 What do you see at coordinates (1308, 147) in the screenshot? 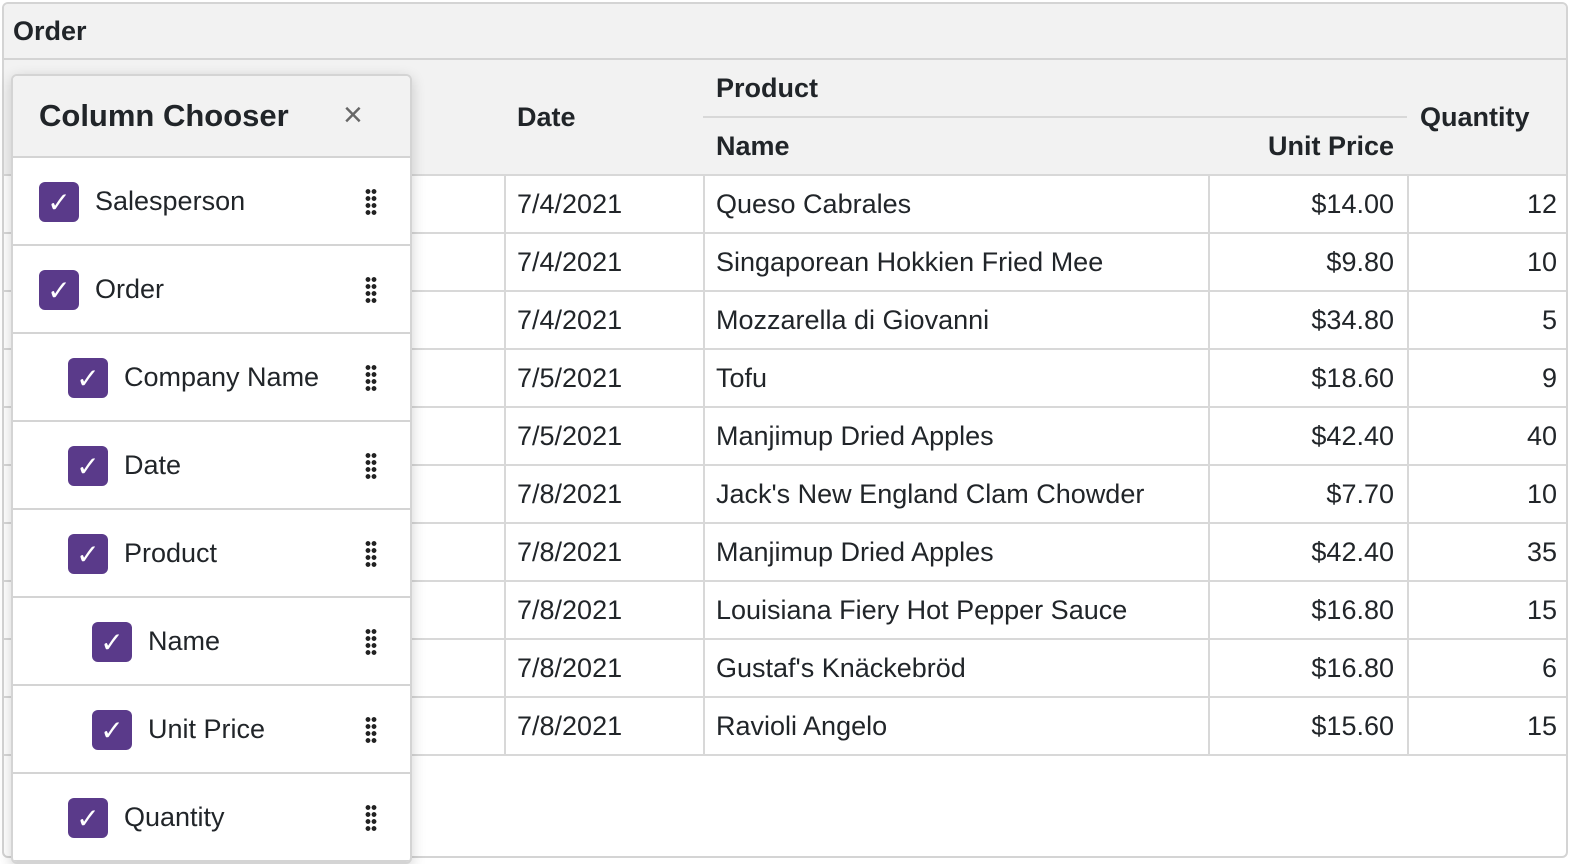
I see `header-unit-price: Unit Price` at bounding box center [1308, 147].